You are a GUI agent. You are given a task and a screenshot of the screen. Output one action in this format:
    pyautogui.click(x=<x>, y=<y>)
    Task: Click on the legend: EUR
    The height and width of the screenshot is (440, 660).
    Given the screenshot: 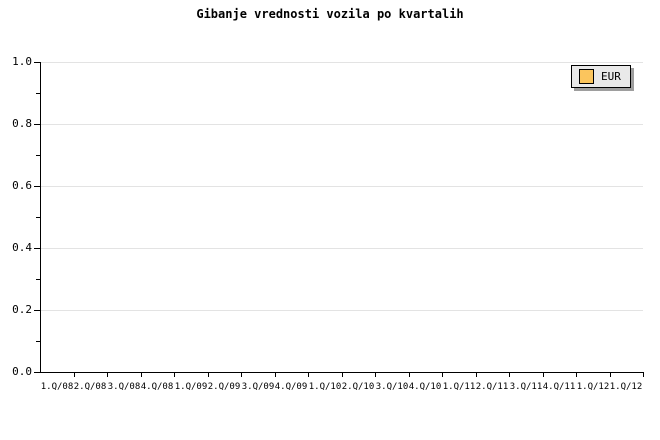 What is the action you would take?
    pyautogui.click(x=601, y=76)
    